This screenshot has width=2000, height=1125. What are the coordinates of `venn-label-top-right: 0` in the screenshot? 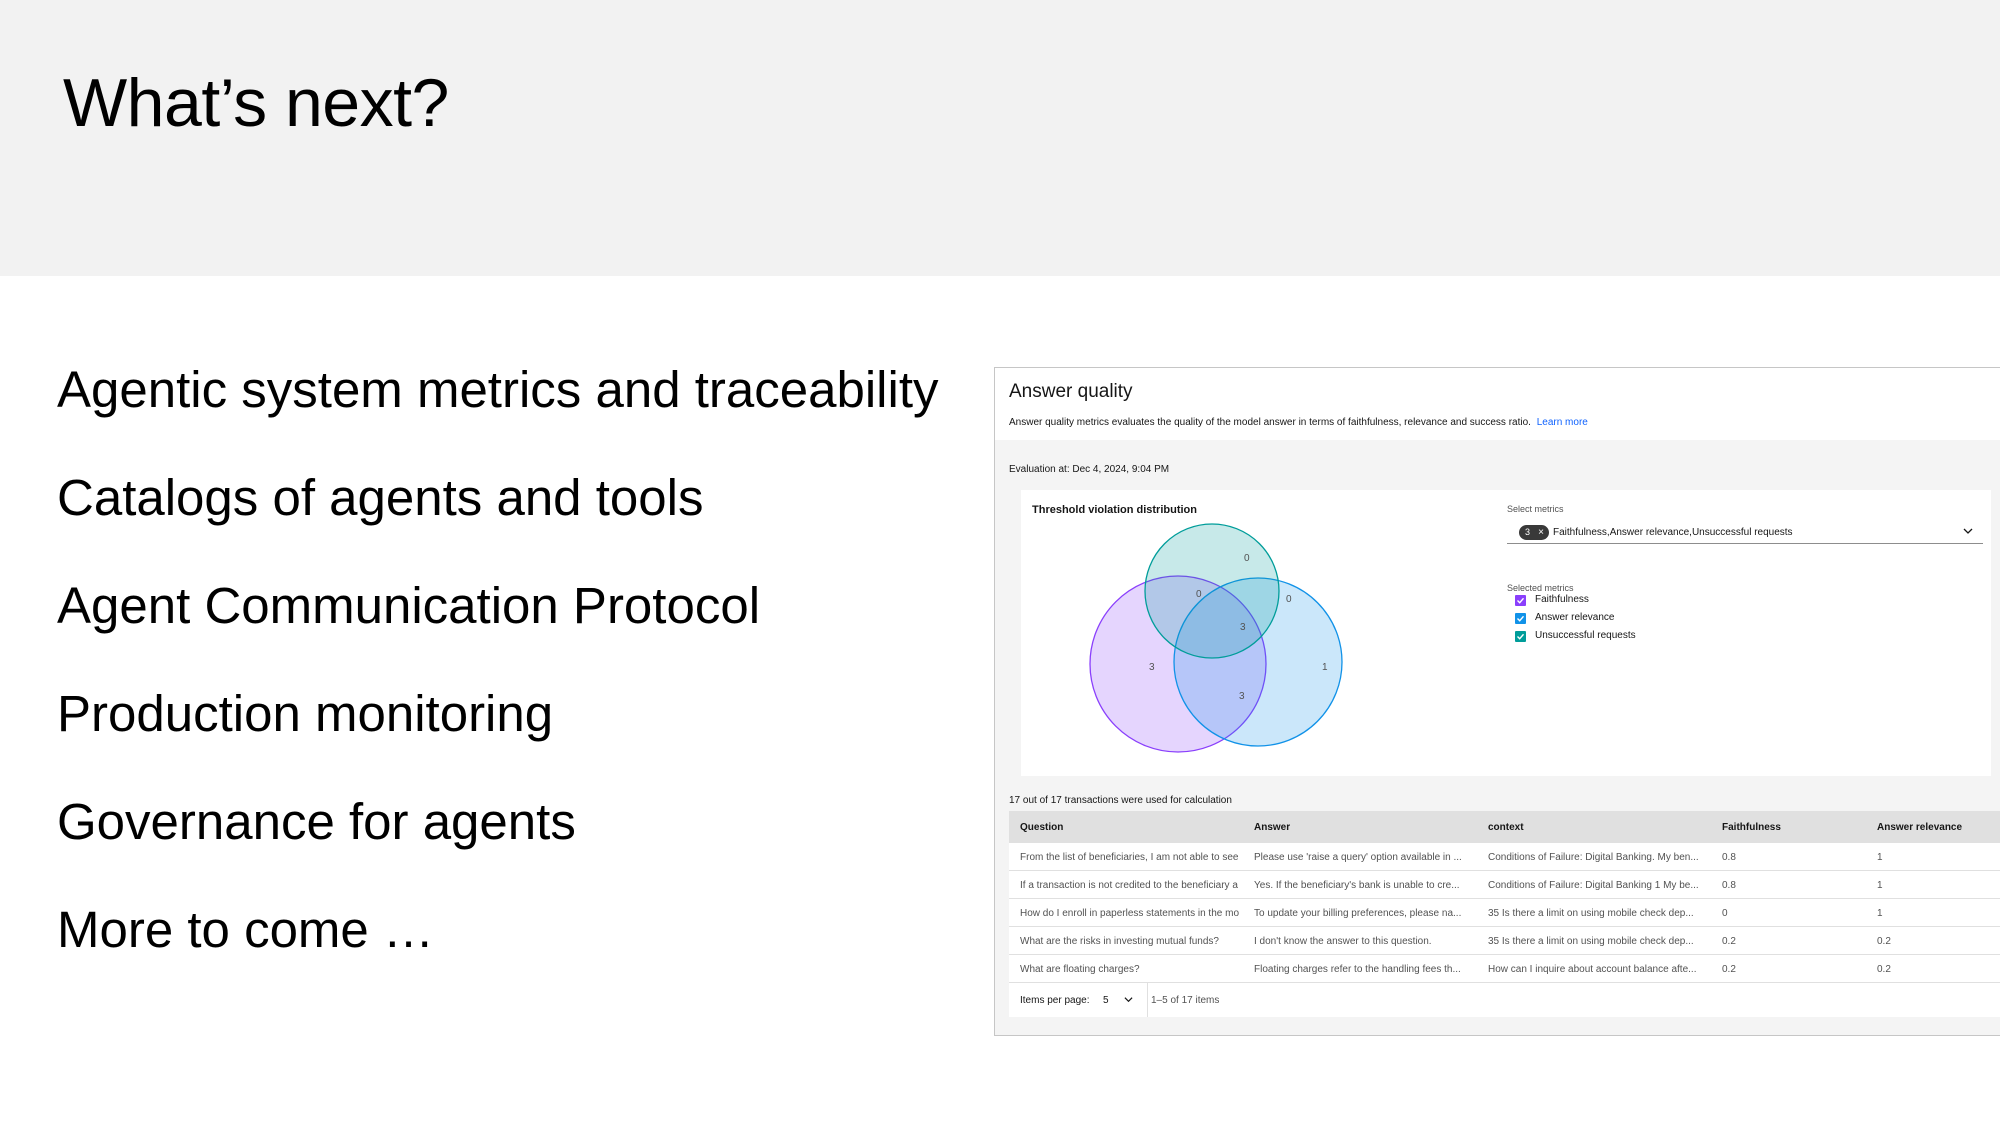 It's located at (1289, 599).